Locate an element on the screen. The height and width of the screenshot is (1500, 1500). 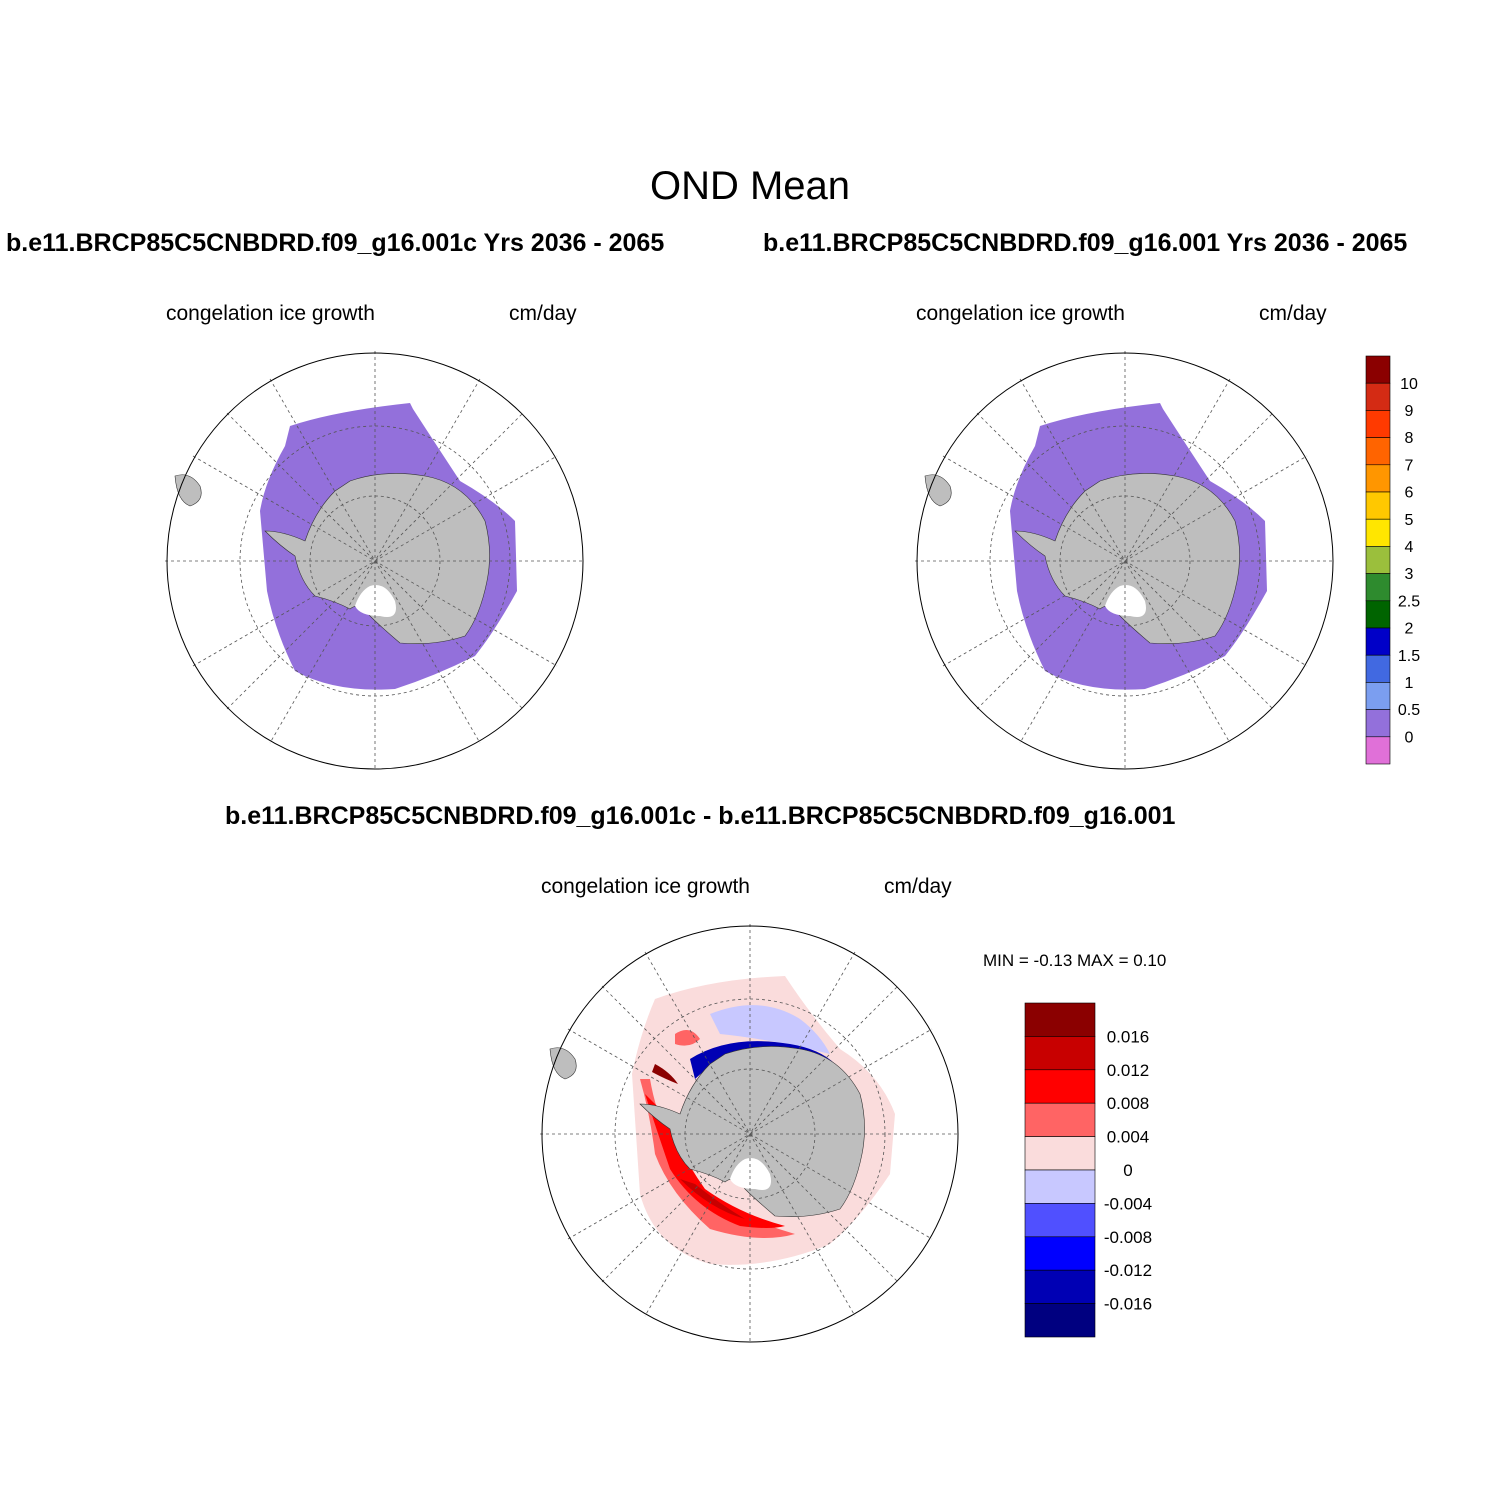
colorbar-label: 0.004 is located at coordinates (1128, 1137).